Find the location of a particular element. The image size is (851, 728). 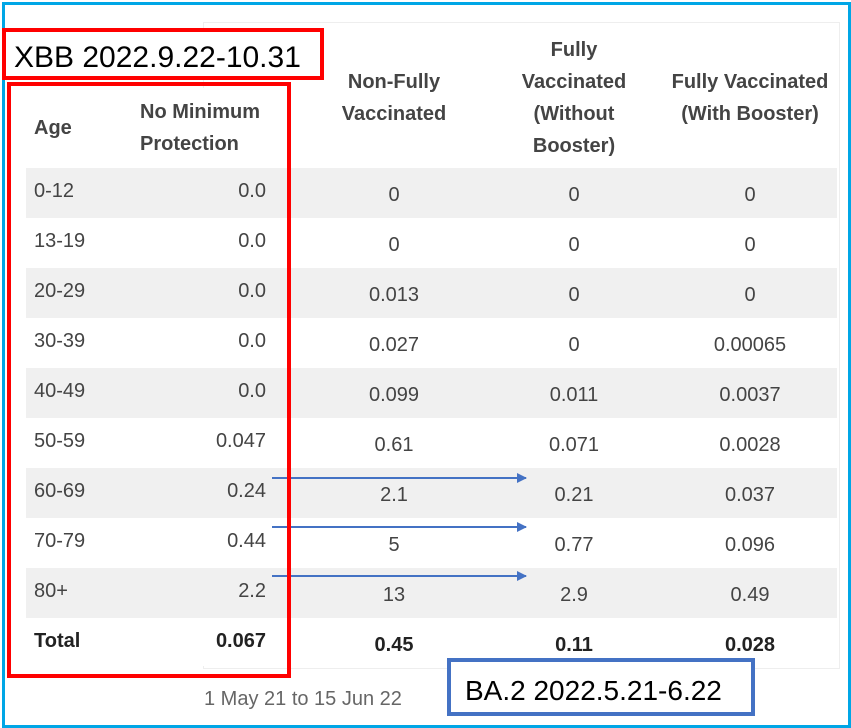

cell-without-booster: 0.071 is located at coordinates (574, 445).